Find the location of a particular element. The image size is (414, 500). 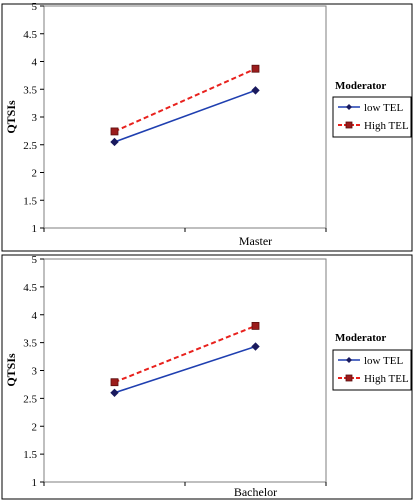

x-axis-label: Bachelor is located at coordinates (255, 492).